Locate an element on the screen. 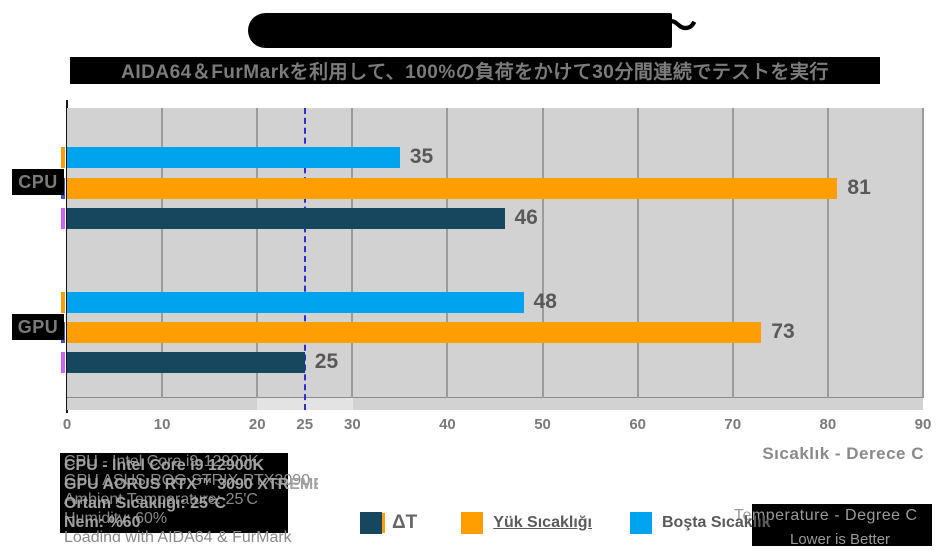 This screenshot has height=556, width=944. x-tick-40: 40 is located at coordinates (447, 424).